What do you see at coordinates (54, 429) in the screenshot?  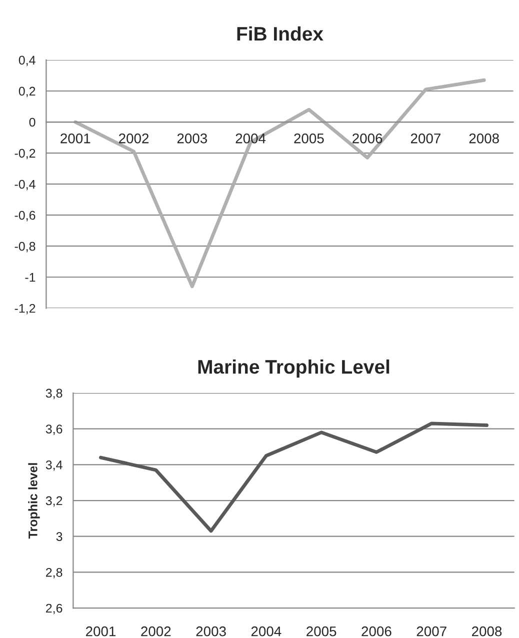 I see `y-tick-label: 3,6` at bounding box center [54, 429].